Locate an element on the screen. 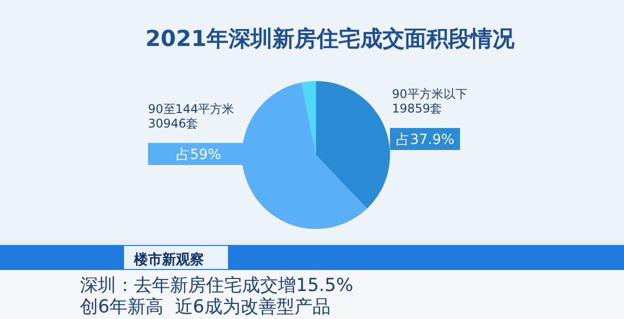 This screenshot has width=624, height=319. data-label: 占59% is located at coordinates (199, 155).